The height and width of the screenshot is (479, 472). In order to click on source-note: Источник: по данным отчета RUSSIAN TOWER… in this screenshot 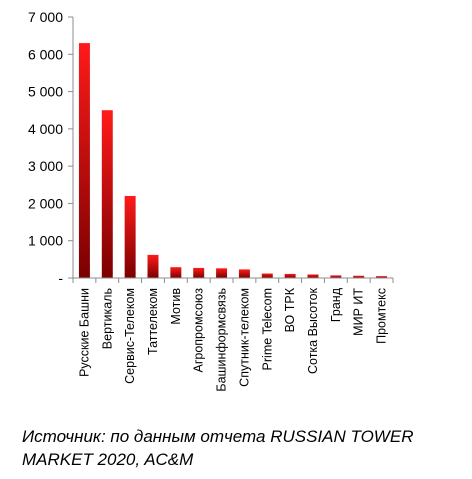, I will do `click(218, 448)`.